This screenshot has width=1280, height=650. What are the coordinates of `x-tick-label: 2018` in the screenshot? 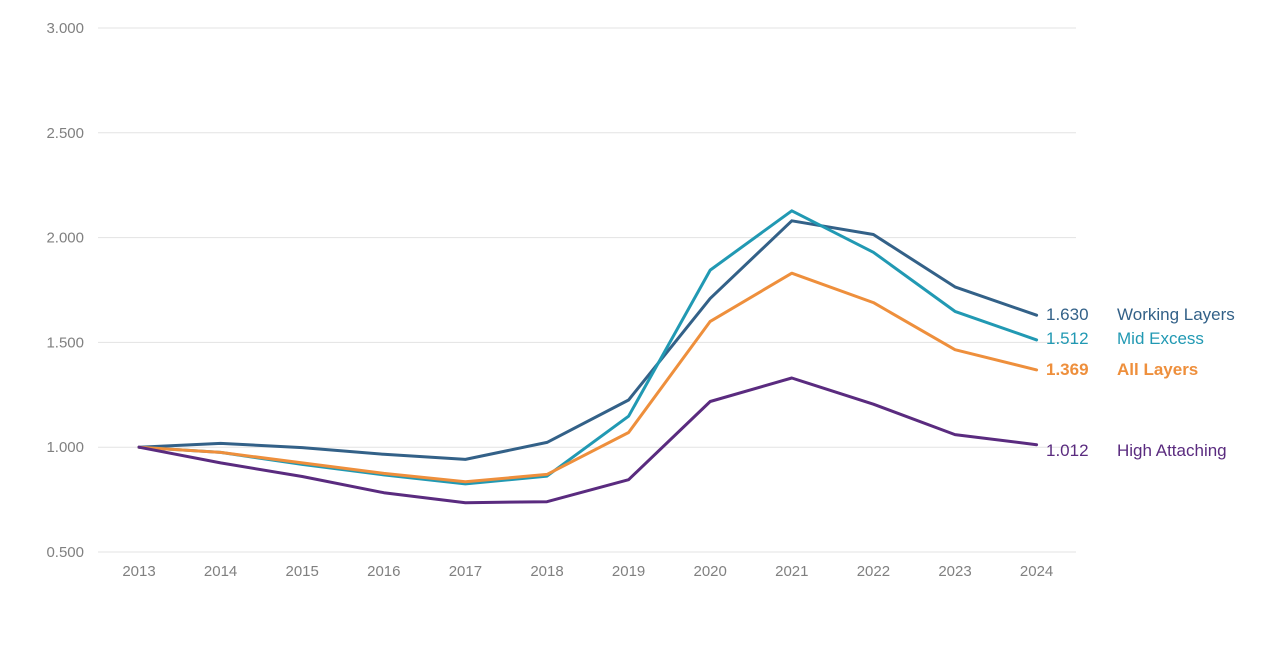 It's located at (546, 571).